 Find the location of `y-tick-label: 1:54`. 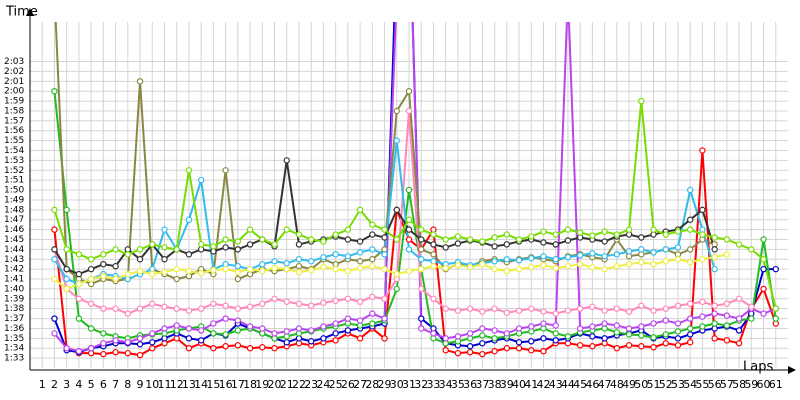

y-tick-label: 1:54 is located at coordinates (14, 151).